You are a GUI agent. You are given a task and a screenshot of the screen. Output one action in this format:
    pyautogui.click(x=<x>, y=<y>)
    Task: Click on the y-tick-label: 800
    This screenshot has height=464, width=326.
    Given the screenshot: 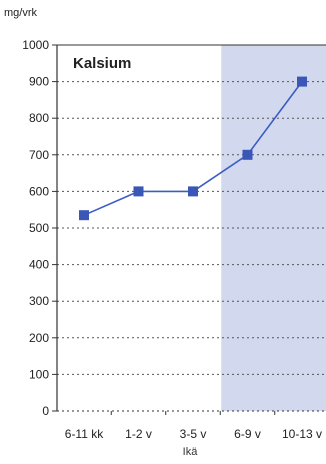 What is the action you would take?
    pyautogui.click(x=39, y=118)
    